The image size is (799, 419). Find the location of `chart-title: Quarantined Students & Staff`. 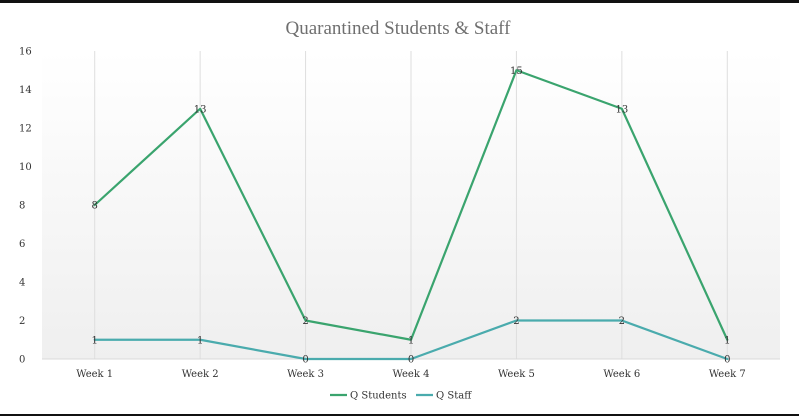

chart-title: Quarantined Students & Staff is located at coordinates (399, 28).